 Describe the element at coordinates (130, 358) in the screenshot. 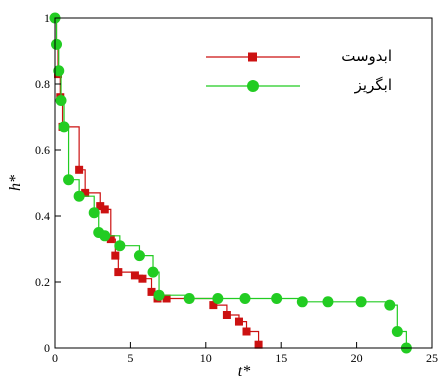

I see `x-tick-label: 5` at that location.